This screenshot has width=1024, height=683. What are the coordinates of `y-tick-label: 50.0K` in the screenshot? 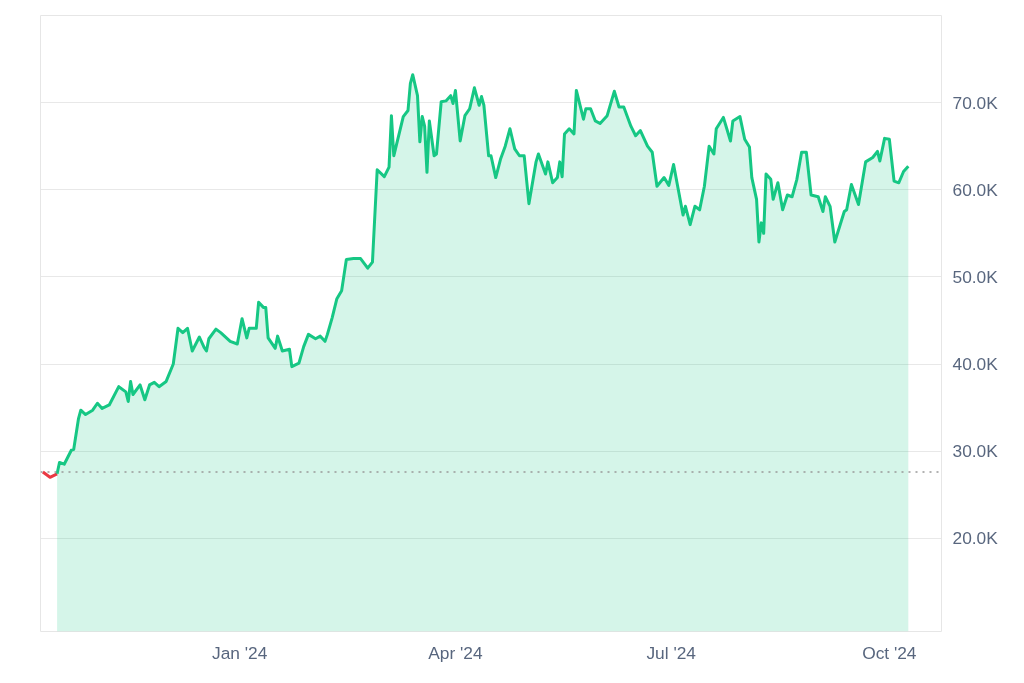 It's located at (975, 276).